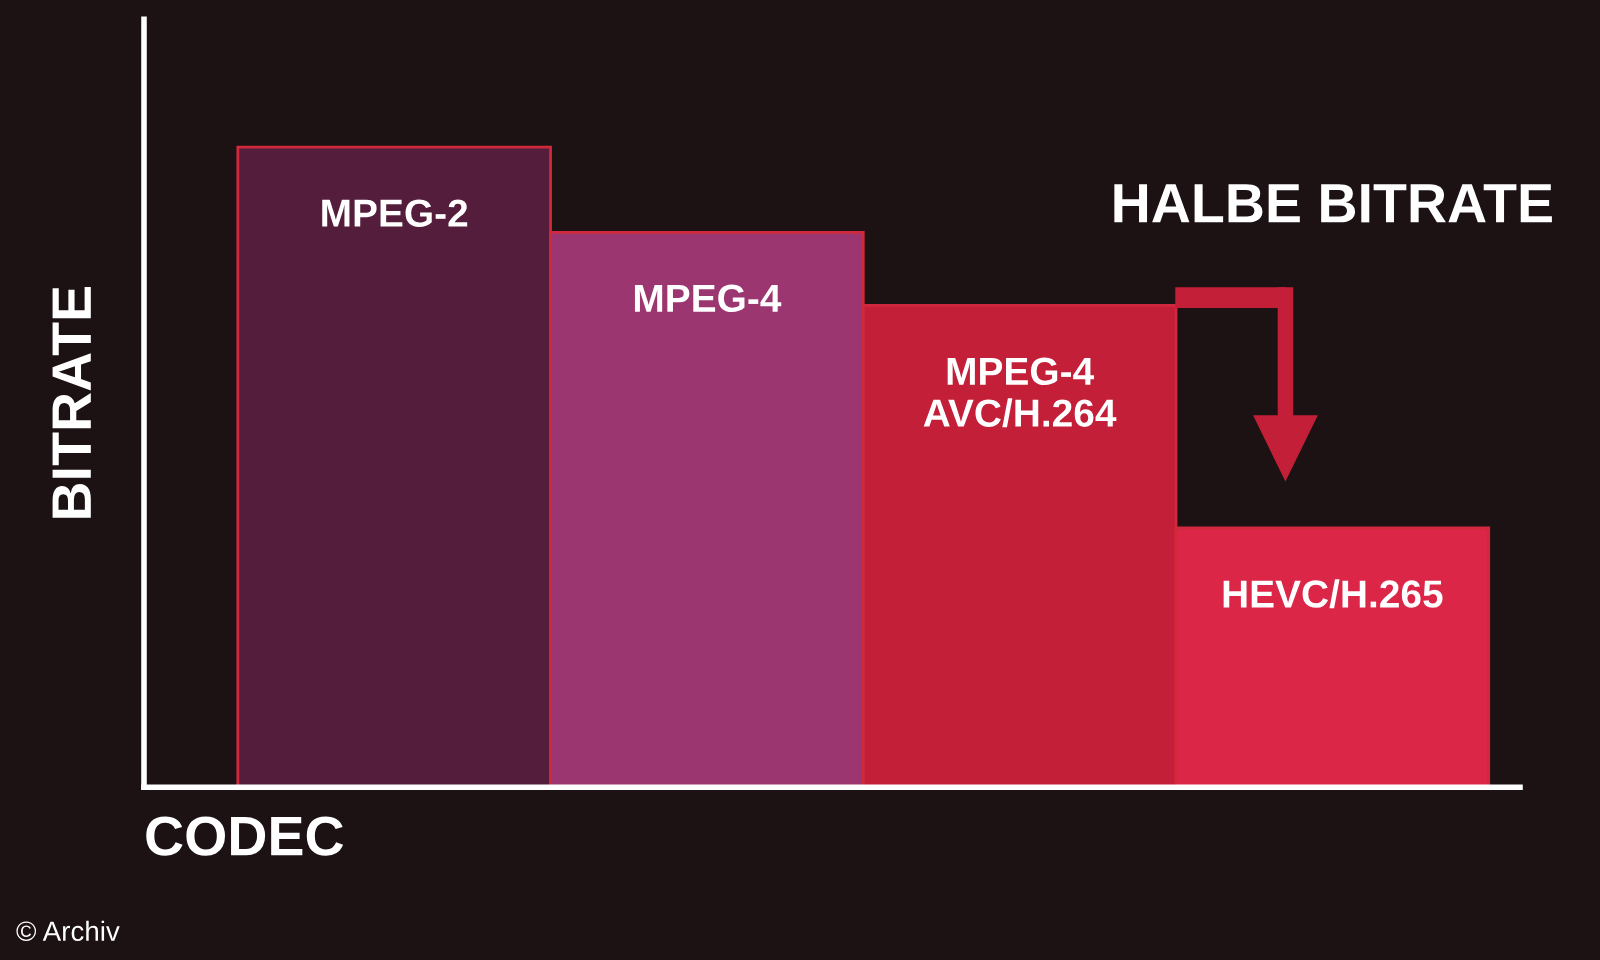 The image size is (1600, 960). Describe the element at coordinates (71, 402) in the screenshot. I see `y-axis-title: BITRATE` at that location.